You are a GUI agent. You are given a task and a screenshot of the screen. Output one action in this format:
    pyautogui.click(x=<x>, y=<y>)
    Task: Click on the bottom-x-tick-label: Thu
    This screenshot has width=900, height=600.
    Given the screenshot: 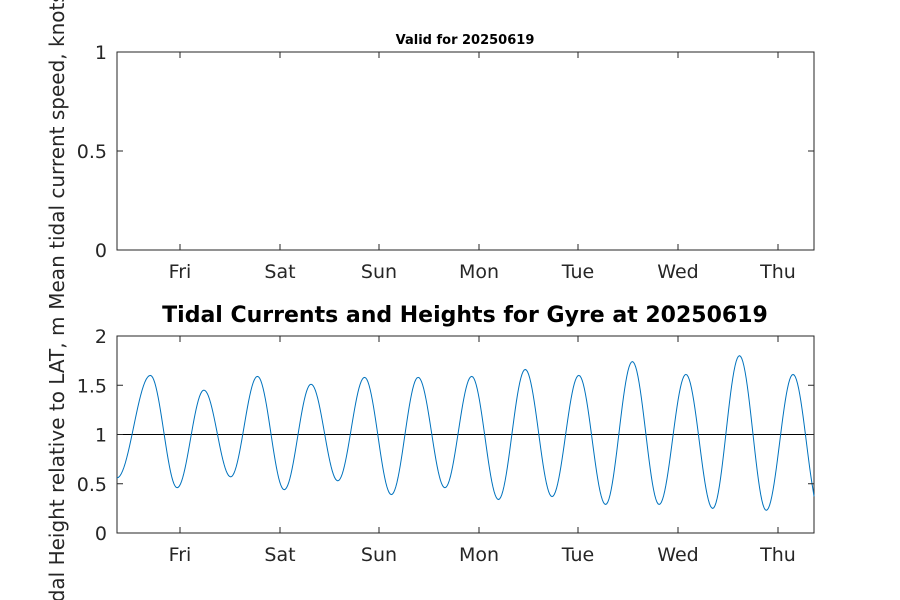 What is the action you would take?
    pyautogui.click(x=777, y=555)
    